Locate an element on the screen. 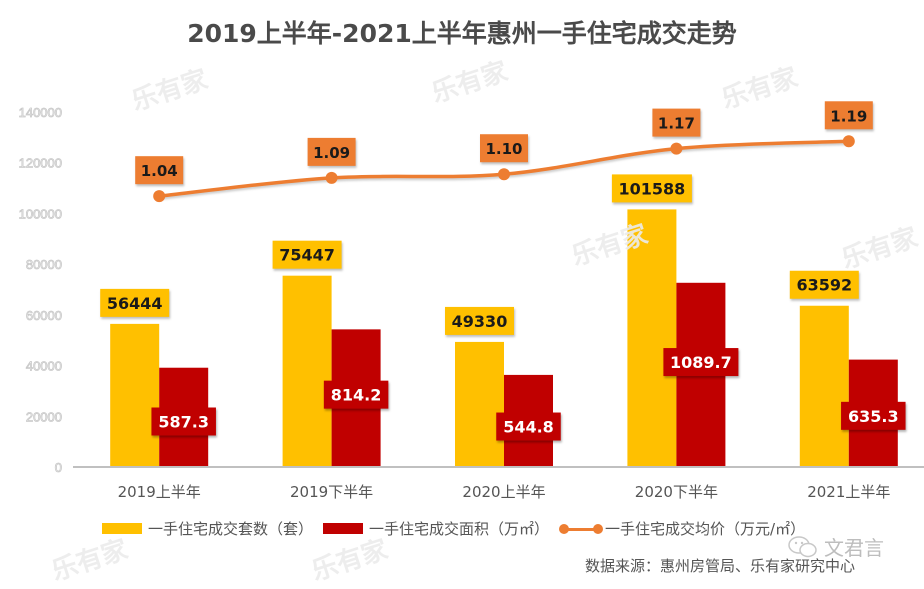 This screenshot has height=589, width=924. legend-label-price: 一手住宅成交均价（万元/㎡） is located at coordinates (705, 529).